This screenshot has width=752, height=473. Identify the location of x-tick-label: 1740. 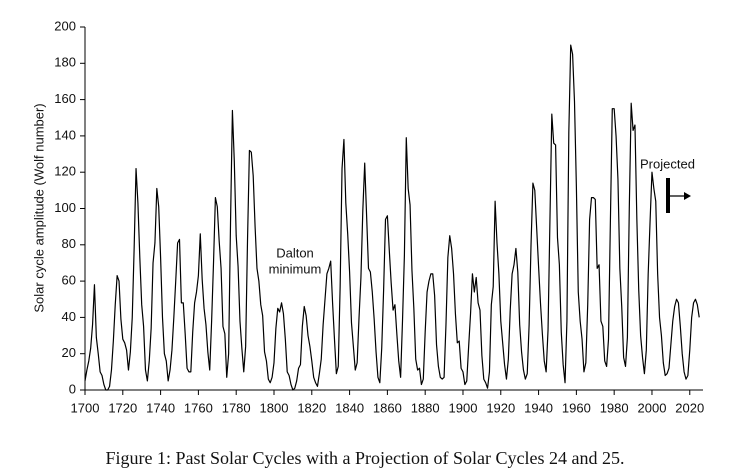
(160, 407).